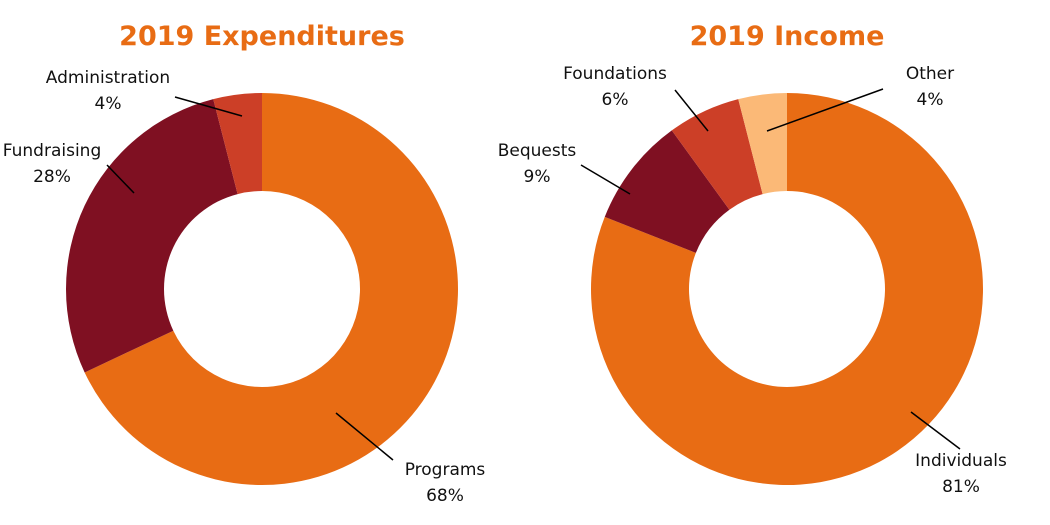 This screenshot has height=525, width=1050. What do you see at coordinates (930, 74) in the screenshot?
I see `category-label-other: Other` at bounding box center [930, 74].